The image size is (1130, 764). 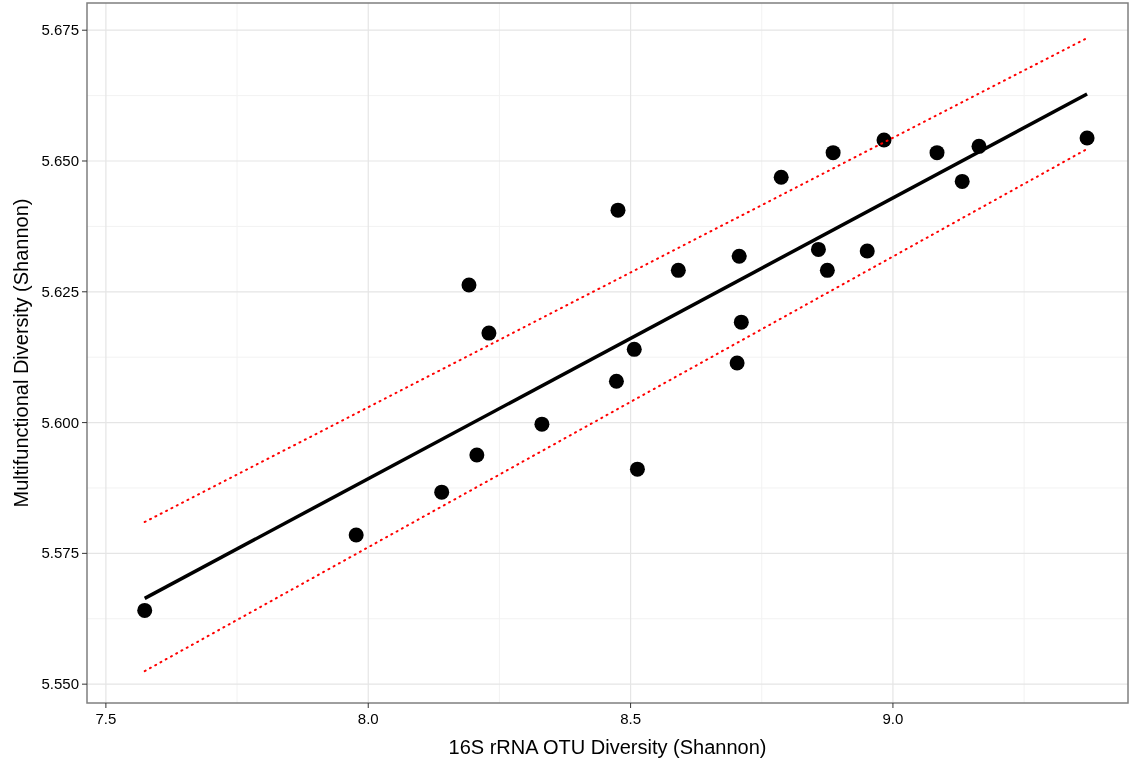 What do you see at coordinates (60, 684) in the screenshot?
I see `y-tick-label: 5.550` at bounding box center [60, 684].